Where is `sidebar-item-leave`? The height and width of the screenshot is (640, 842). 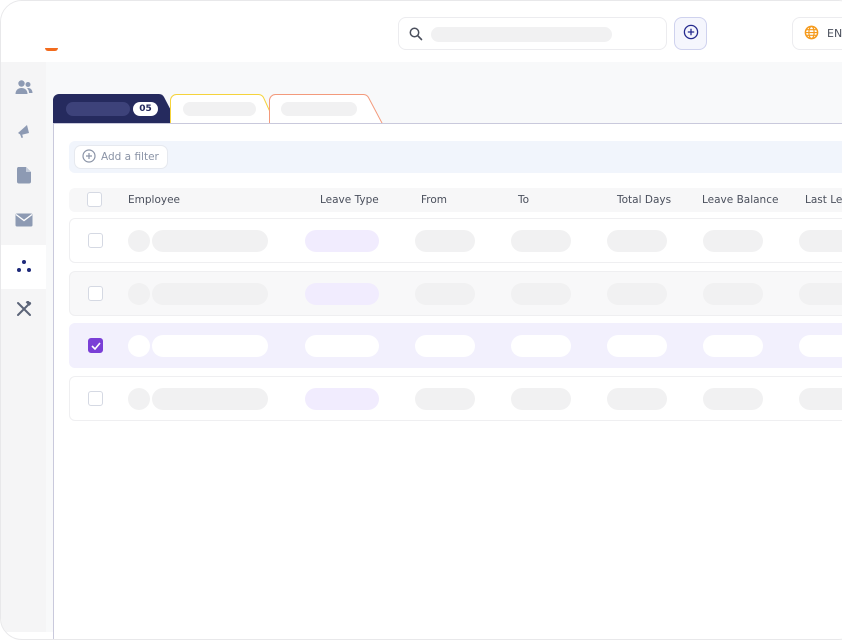 sidebar-item-leave is located at coordinates (23, 267).